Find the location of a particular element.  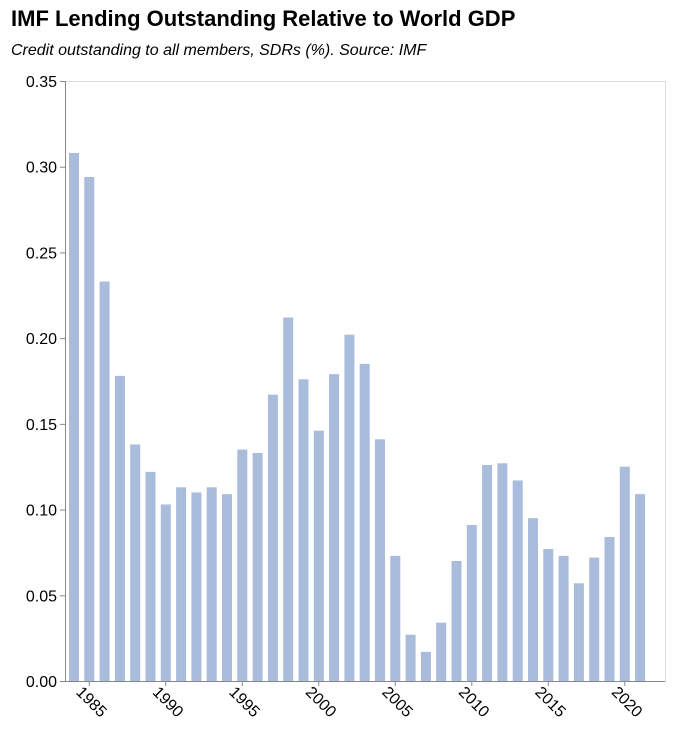

y-tick-label: 0.00 is located at coordinates (41, 682).